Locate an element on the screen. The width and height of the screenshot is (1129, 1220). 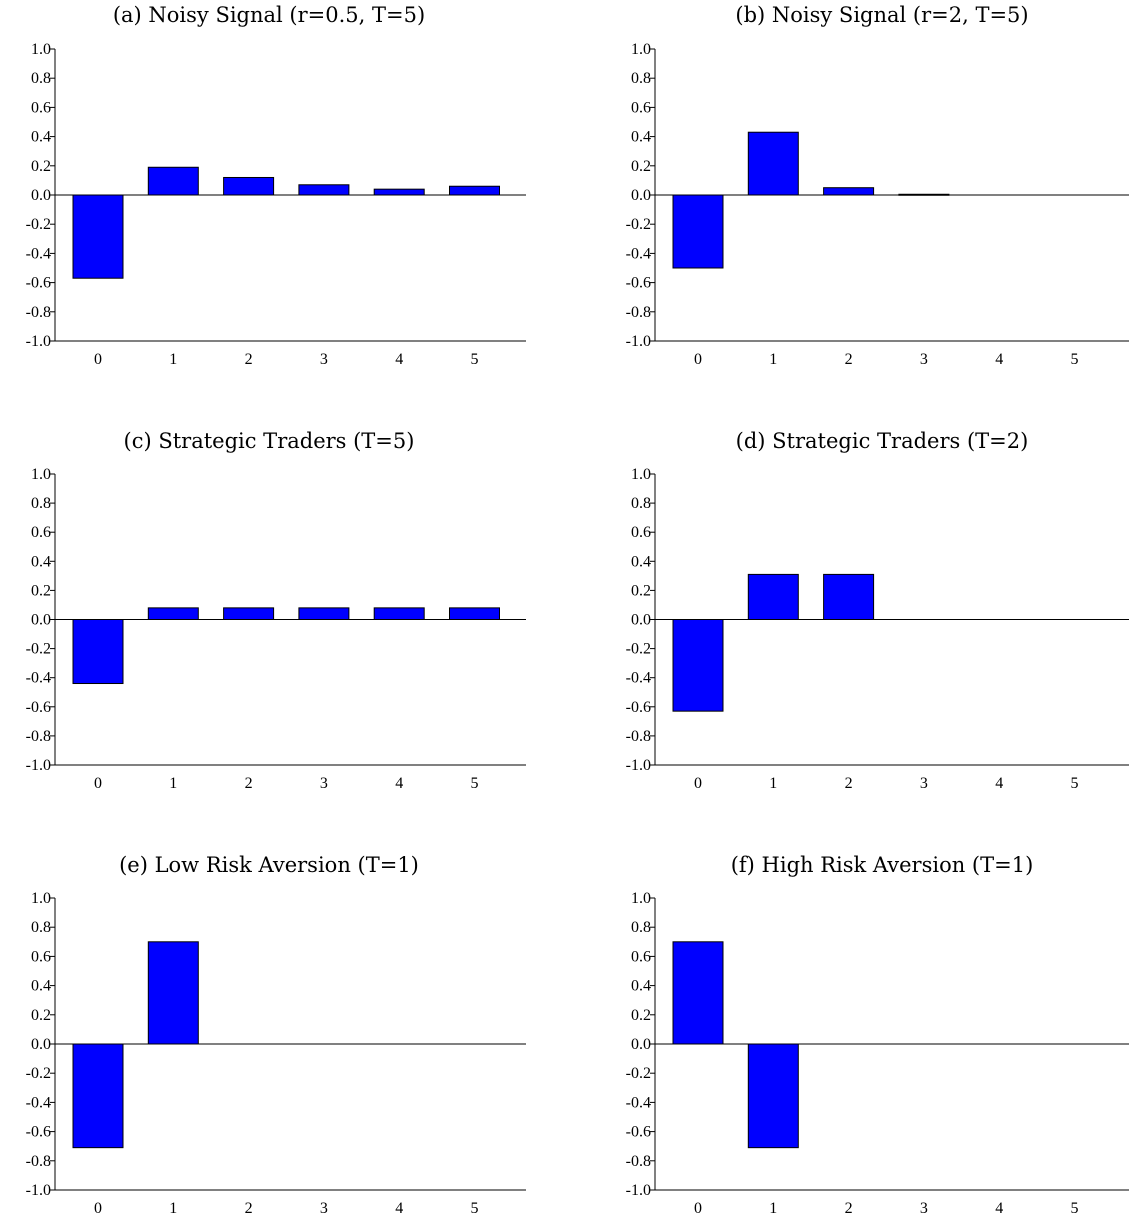
chart-title: (d) Strategic Traders (T=2) is located at coordinates (882, 441).